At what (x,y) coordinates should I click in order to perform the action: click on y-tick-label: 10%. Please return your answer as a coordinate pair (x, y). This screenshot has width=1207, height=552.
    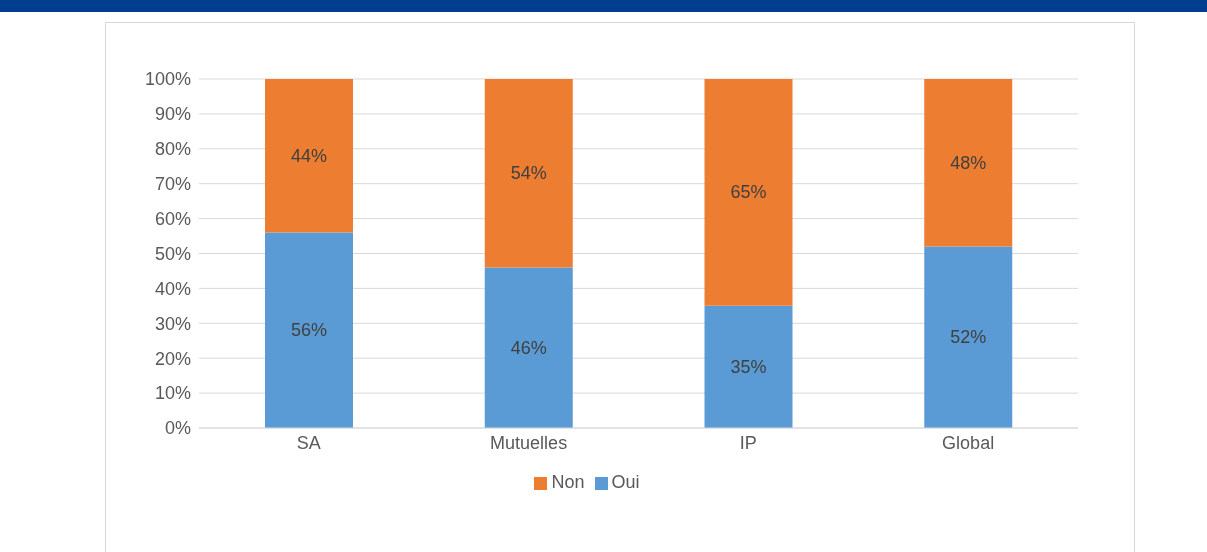
    Looking at the image, I should click on (172, 393).